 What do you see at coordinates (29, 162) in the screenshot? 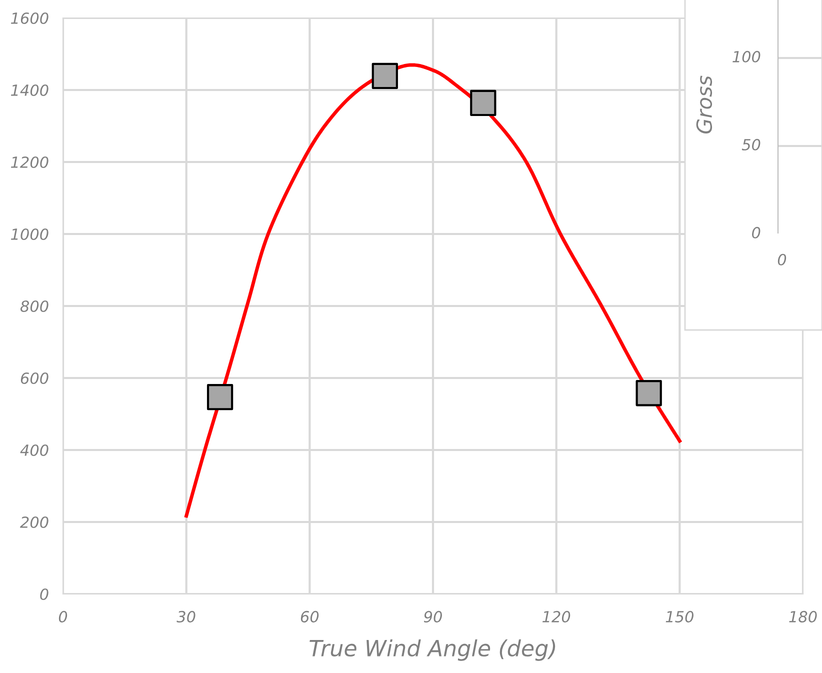
I see `y-tick-label: 1200` at bounding box center [29, 162].